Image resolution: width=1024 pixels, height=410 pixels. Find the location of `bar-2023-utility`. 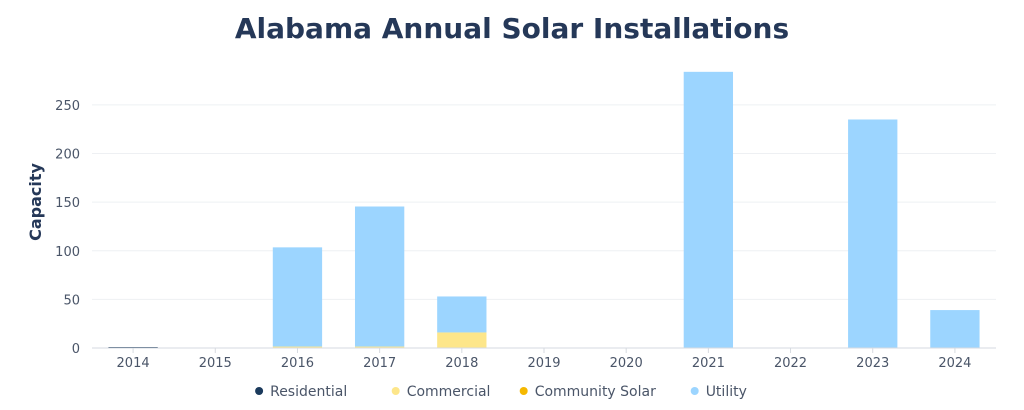

bar-2023-utility is located at coordinates (873, 233).